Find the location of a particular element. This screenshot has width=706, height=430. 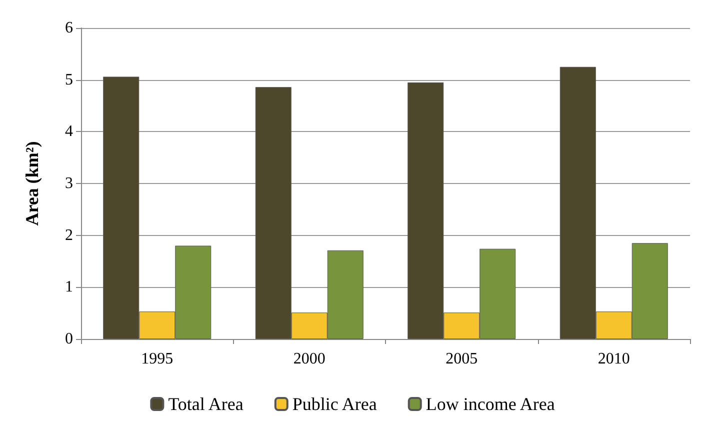

x-tick-label: 1995 is located at coordinates (157, 359).